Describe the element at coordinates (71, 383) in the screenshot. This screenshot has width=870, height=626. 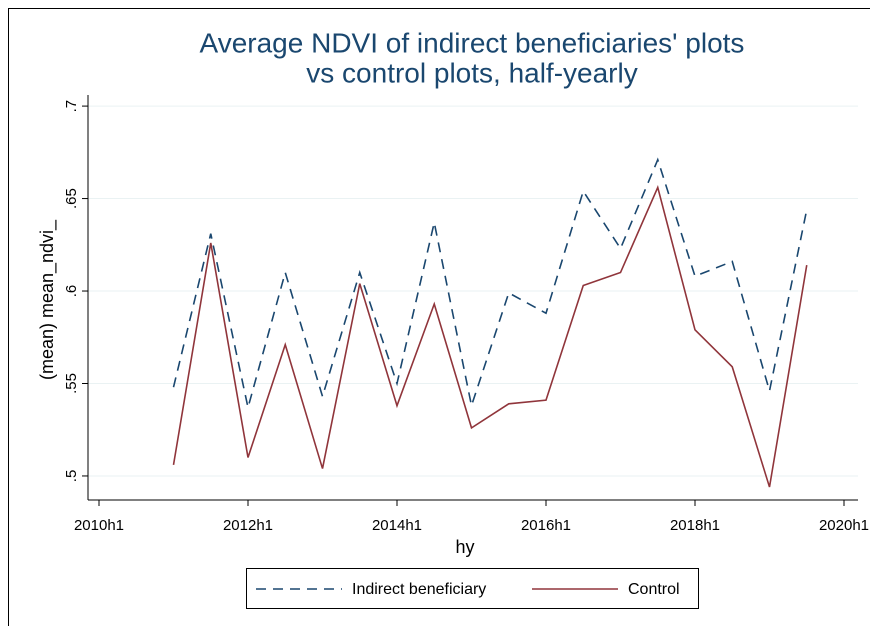
I see `y-tick-label: .55` at that location.